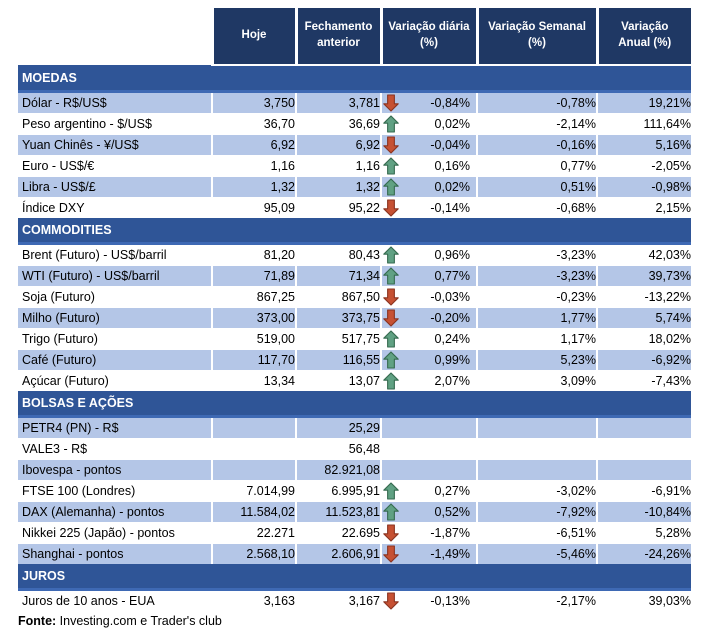  What do you see at coordinates (428, 600) in the screenshot?
I see `cell-variacao-diaria: -0,13%` at bounding box center [428, 600].